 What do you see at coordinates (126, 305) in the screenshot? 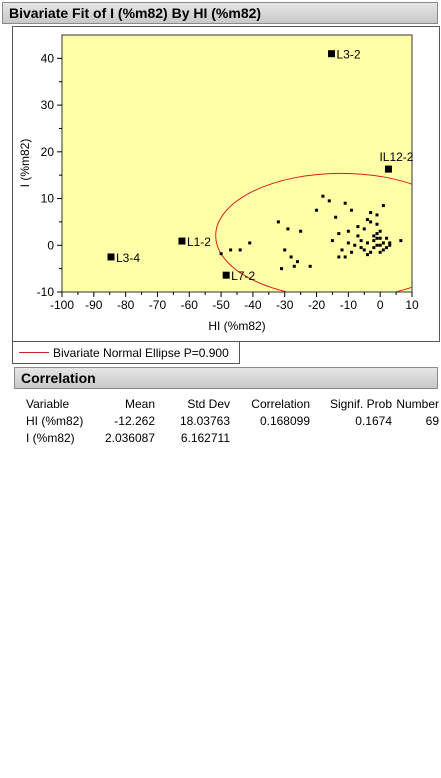
I see `x-tick-label: -80` at bounding box center [126, 305].